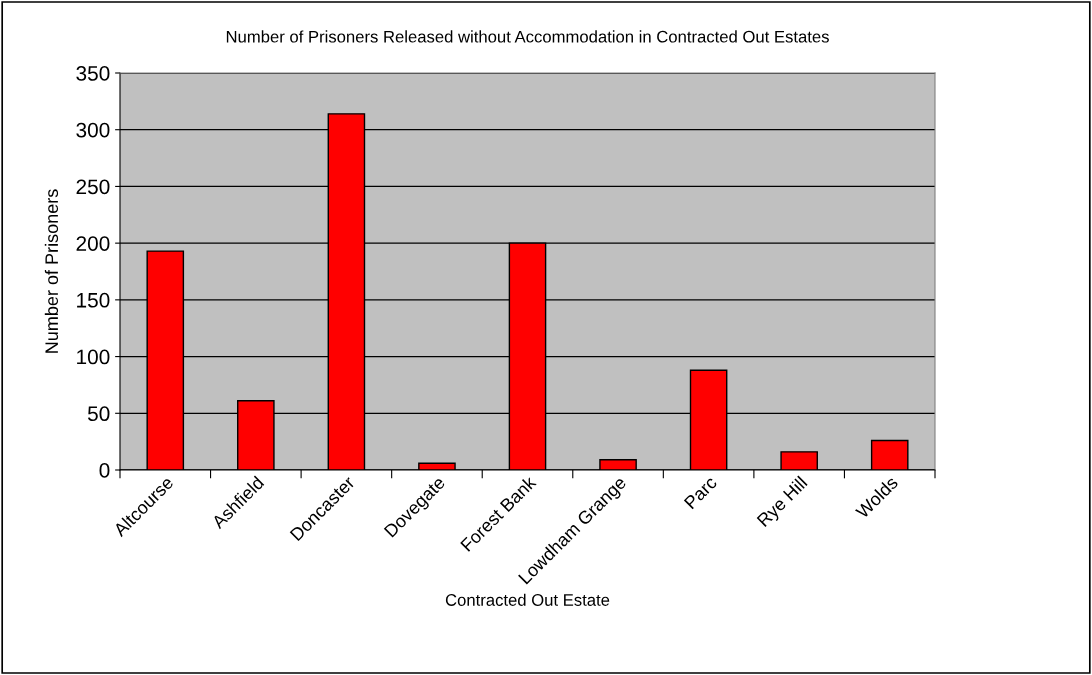  Describe the element at coordinates (51, 271) in the screenshot. I see `y-axis-title: Number of Prisoners` at that location.